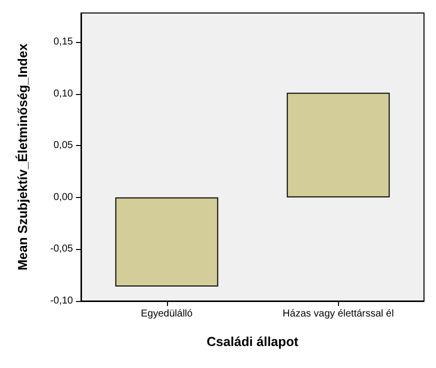 The width and height of the screenshot is (436, 368). What do you see at coordinates (167, 314) in the screenshot?
I see `x-tick-label: Egyedülálló` at bounding box center [167, 314].